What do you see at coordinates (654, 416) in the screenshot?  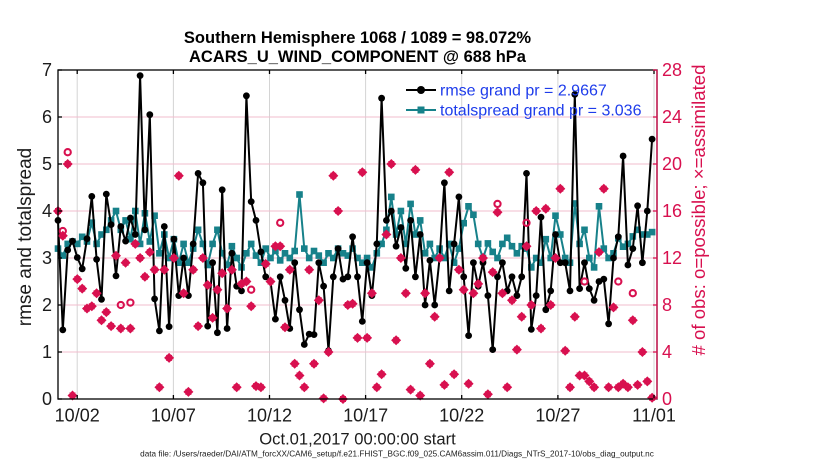 I see `svg-text: 11/01` at bounding box center [654, 416].